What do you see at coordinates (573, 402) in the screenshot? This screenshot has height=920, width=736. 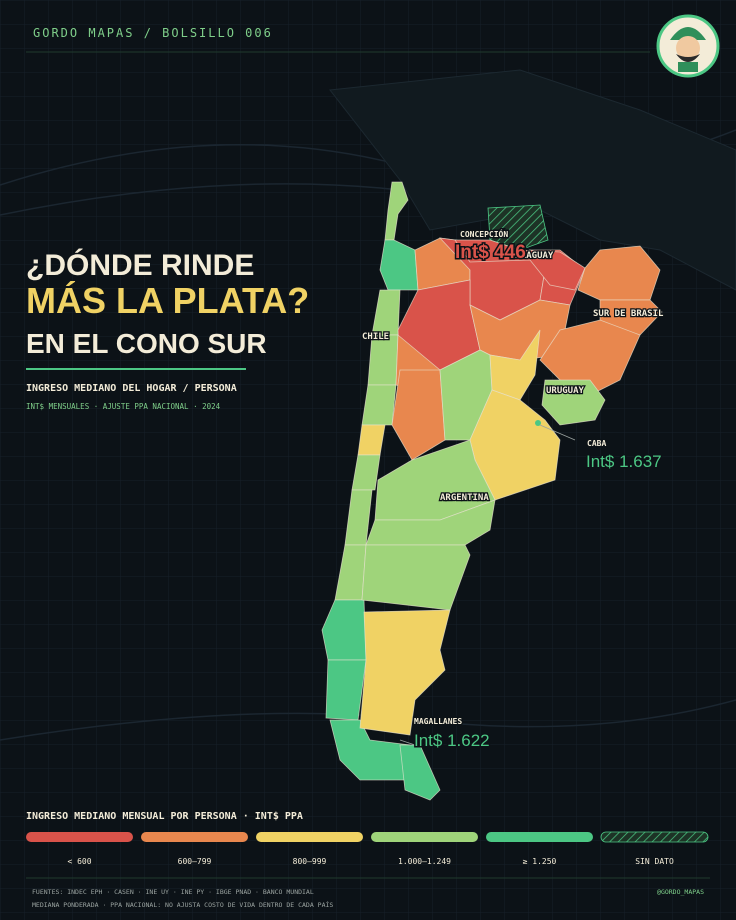 I see `uruguay` at bounding box center [573, 402].